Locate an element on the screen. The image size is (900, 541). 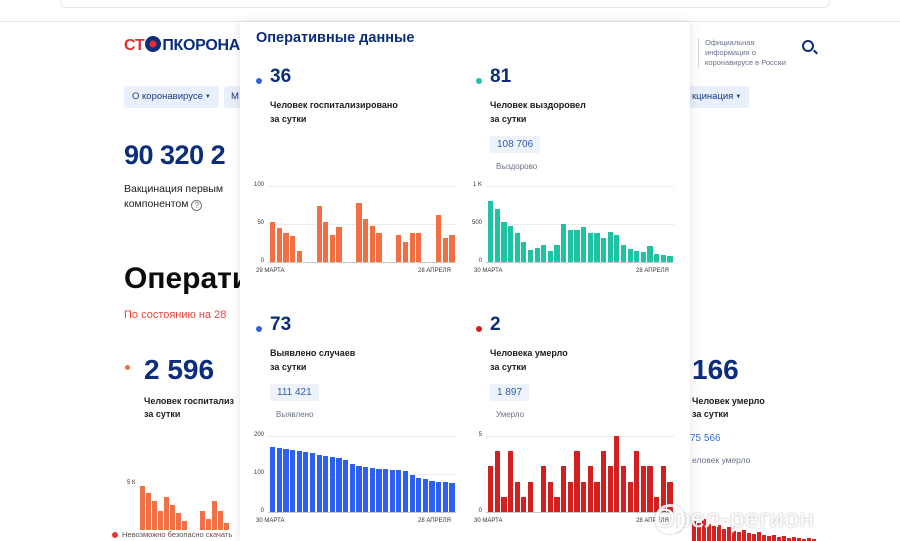
panel-title: Оперативные данные is located at coordinates (335, 38).